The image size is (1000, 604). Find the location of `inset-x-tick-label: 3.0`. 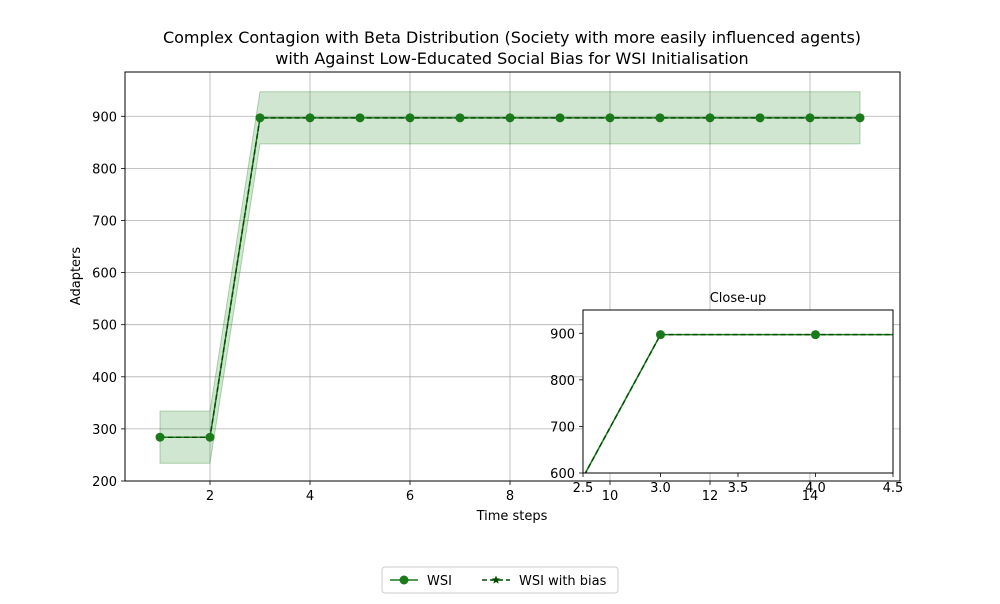

inset-x-tick-label: 3.0 is located at coordinates (660, 488).